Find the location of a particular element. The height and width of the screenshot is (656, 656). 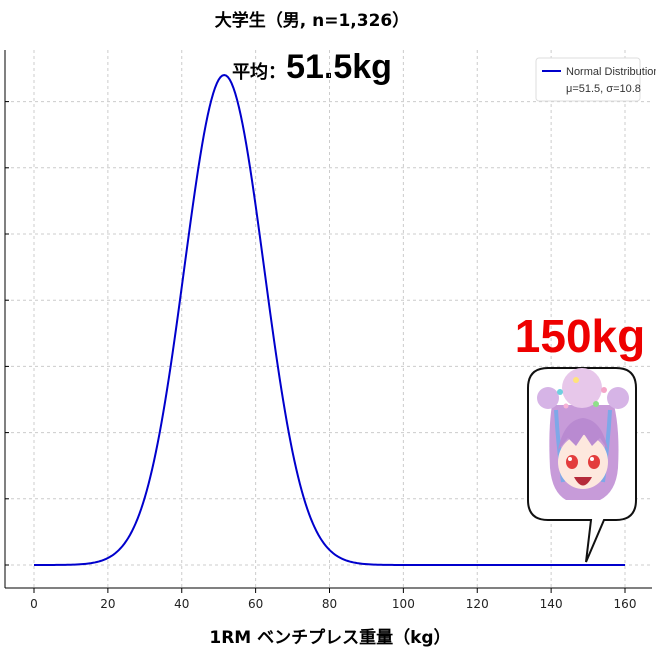

speech-bubble is located at coordinates (582, 465).